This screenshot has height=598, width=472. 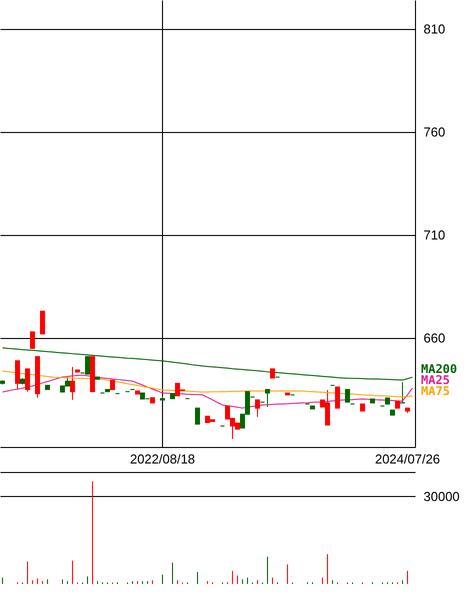 What do you see at coordinates (435, 235) in the screenshot?
I see `y-tick-label: 710` at bounding box center [435, 235].